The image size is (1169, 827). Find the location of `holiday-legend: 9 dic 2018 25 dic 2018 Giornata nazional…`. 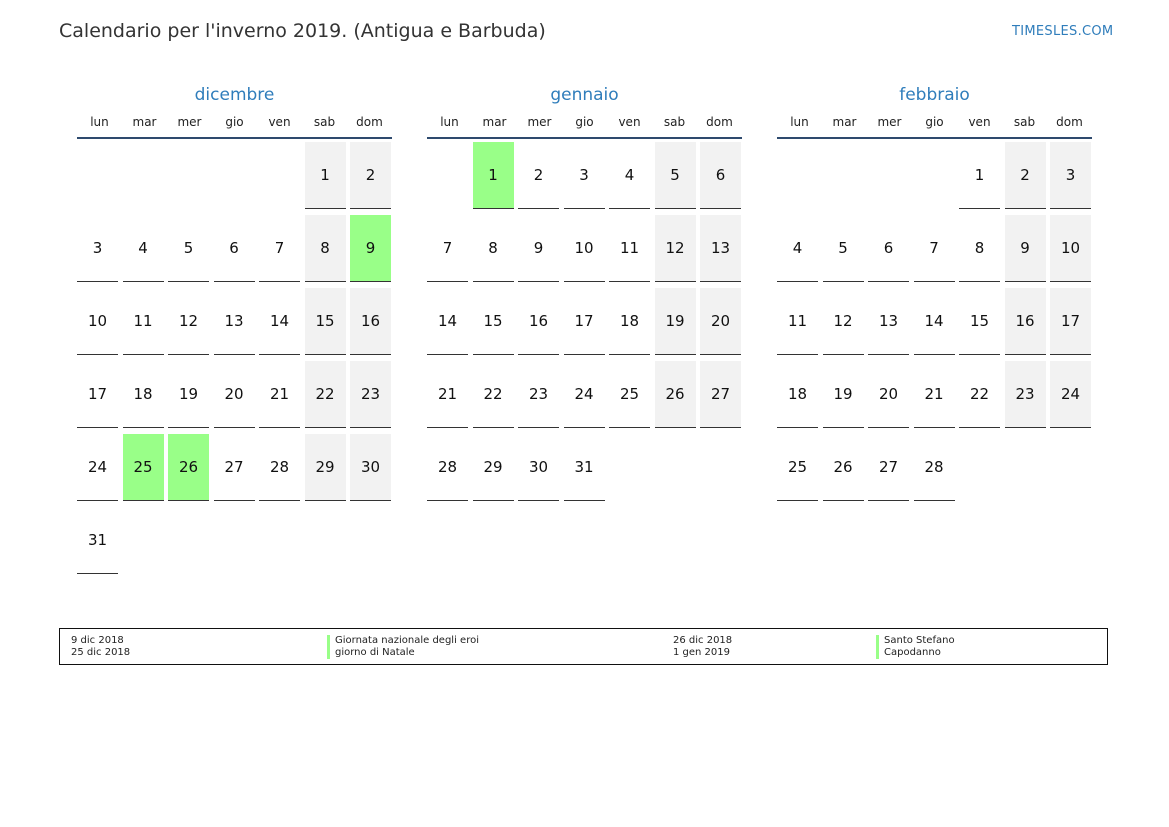

holiday-legend: 9 dic 2018 25 dic 2018 Giornata nazional… is located at coordinates (583, 646).